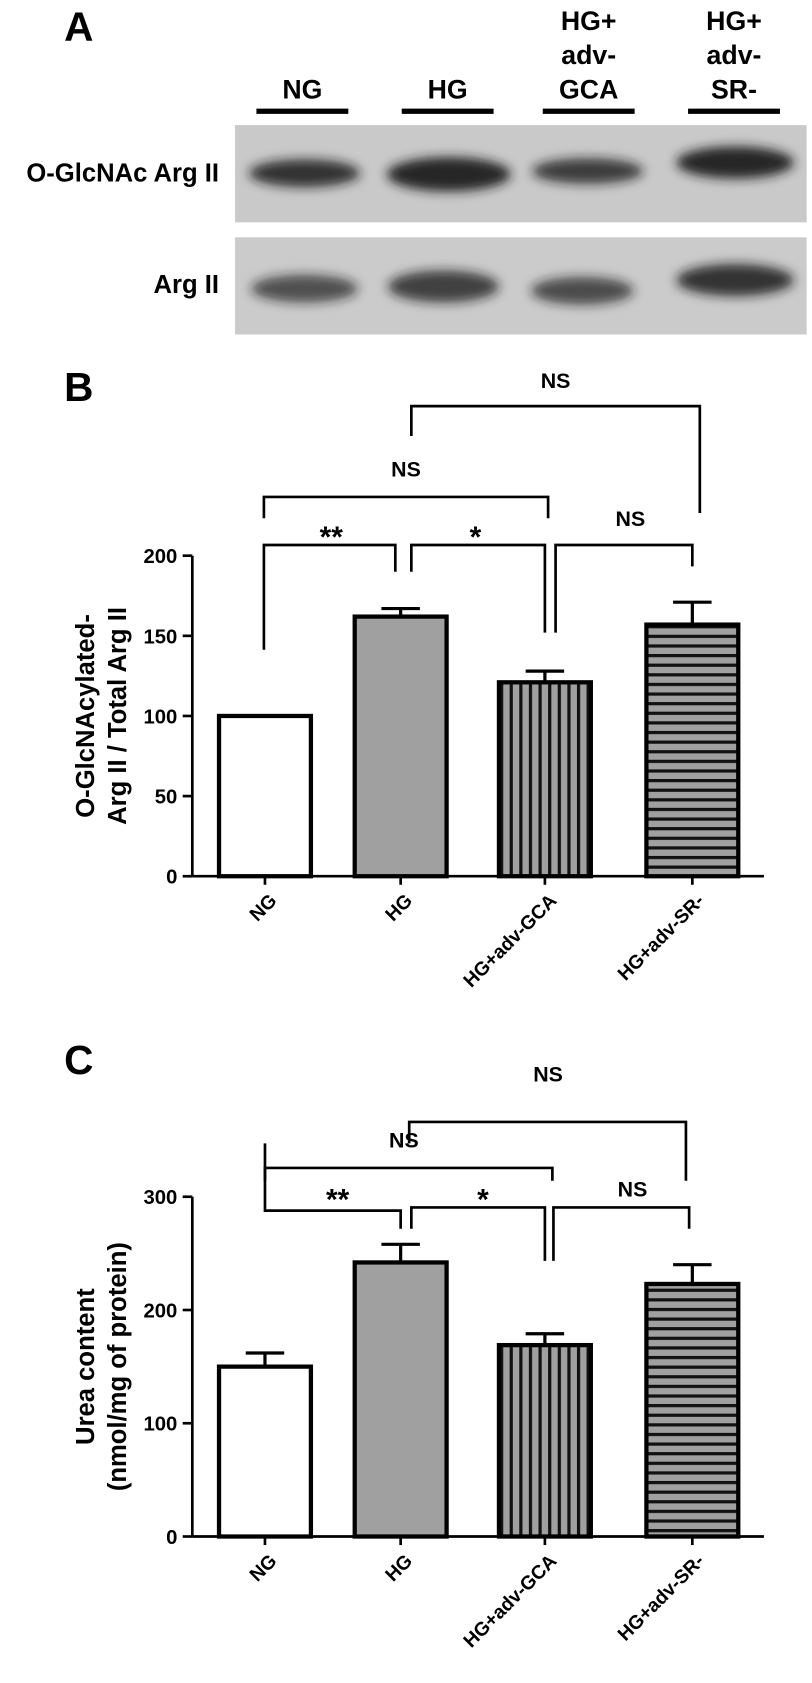  What do you see at coordinates (78, 387) in the screenshot?
I see `panel-label: B` at bounding box center [78, 387].